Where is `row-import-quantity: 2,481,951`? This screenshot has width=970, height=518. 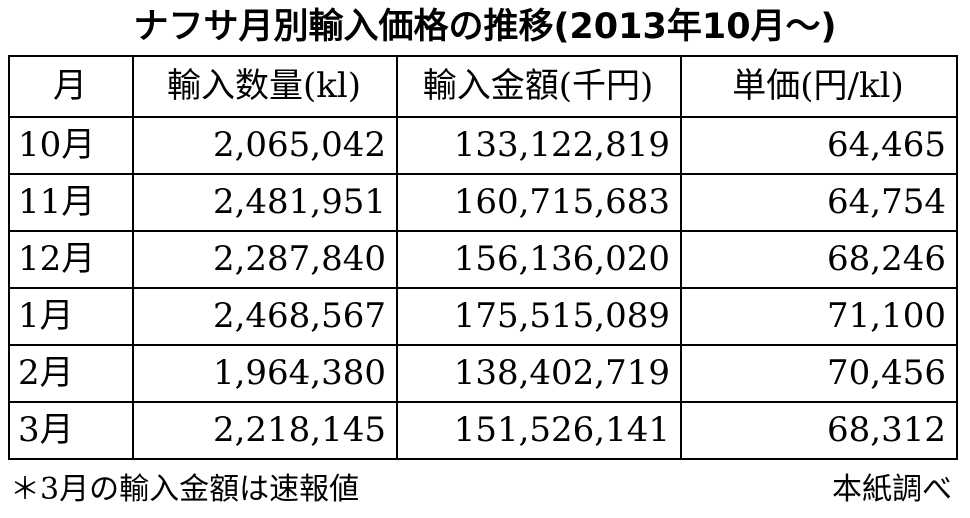
row-import-quantity: 2,481,951 is located at coordinates (265, 202).